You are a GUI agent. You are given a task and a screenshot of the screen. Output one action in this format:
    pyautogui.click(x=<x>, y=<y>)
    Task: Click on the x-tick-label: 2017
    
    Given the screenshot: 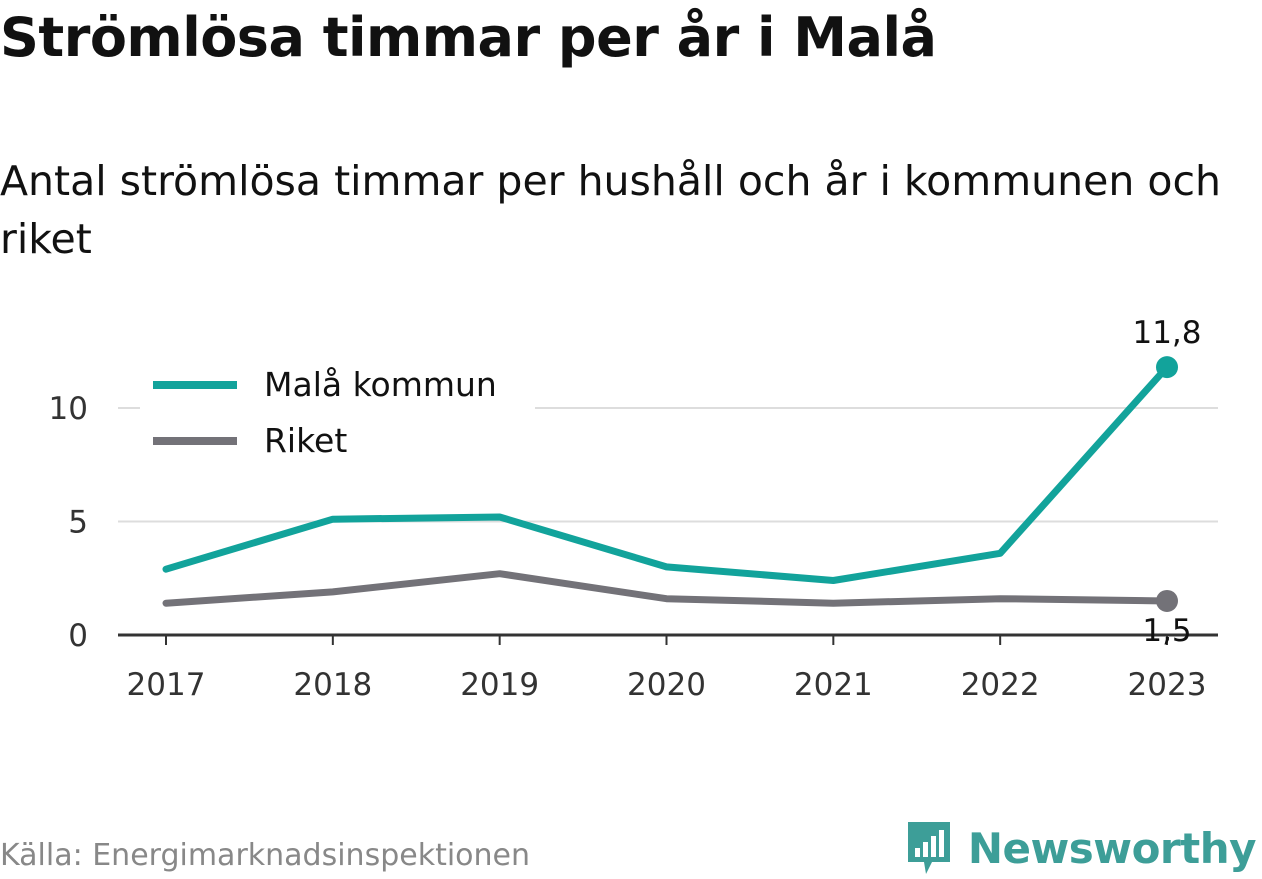 What is the action you would take?
    pyautogui.click(x=166, y=685)
    